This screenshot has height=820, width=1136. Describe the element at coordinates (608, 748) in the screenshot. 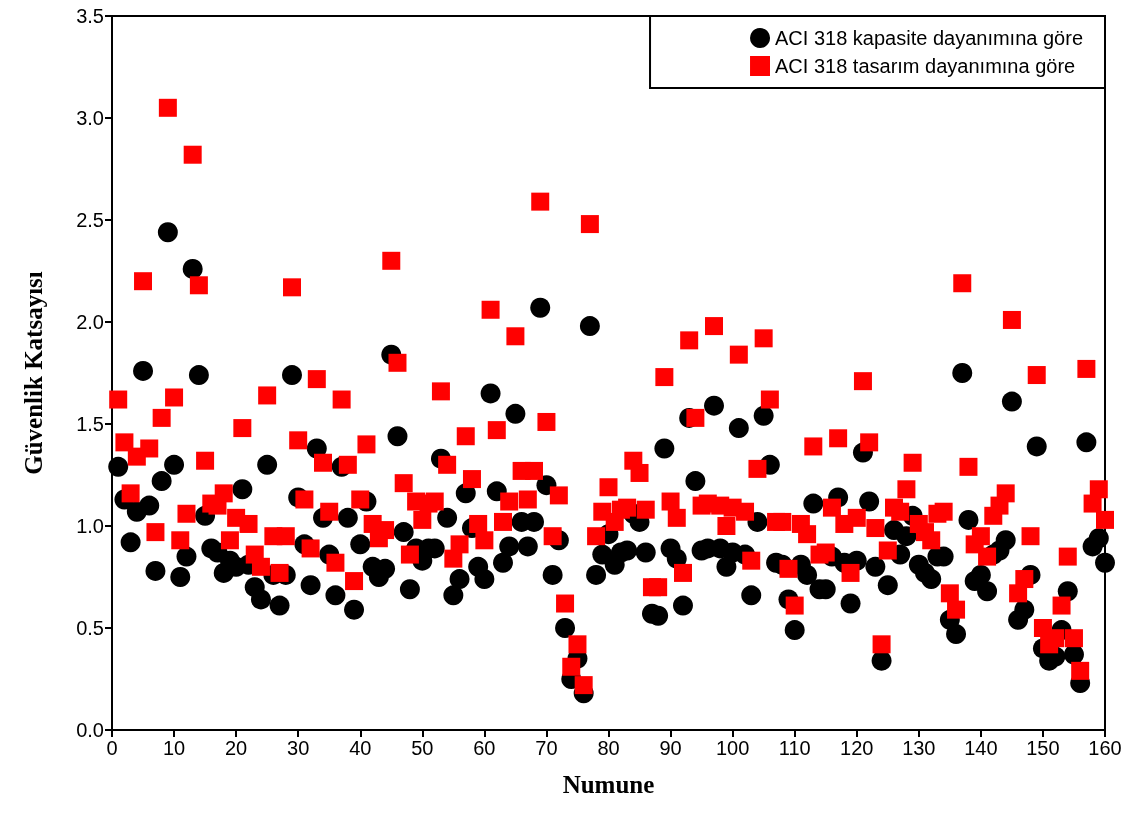

I see `x-tick-label: 80` at that location.